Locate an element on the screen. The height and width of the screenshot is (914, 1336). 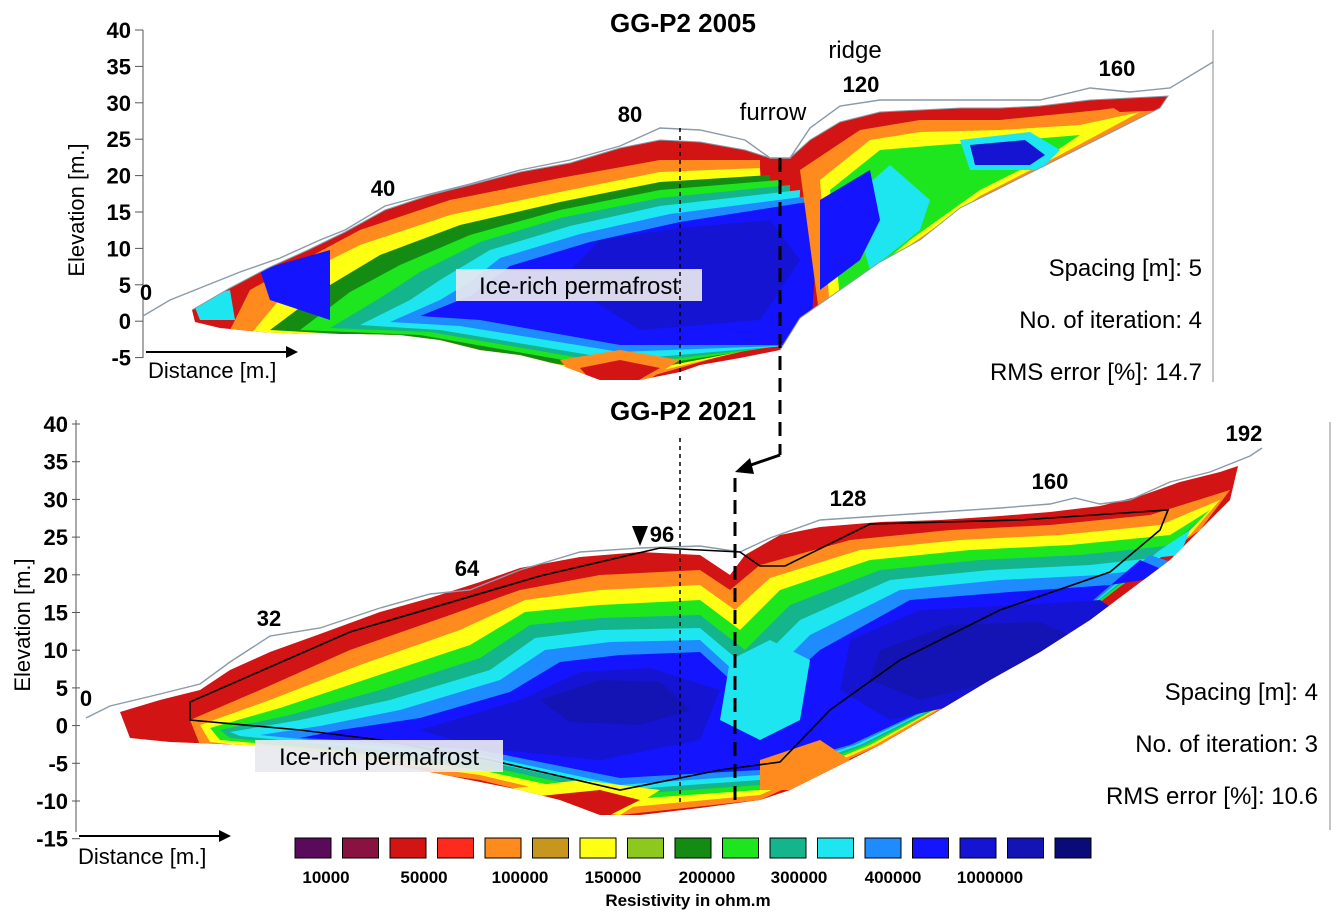
furrow-annotation: furrow is located at coordinates (773, 112).